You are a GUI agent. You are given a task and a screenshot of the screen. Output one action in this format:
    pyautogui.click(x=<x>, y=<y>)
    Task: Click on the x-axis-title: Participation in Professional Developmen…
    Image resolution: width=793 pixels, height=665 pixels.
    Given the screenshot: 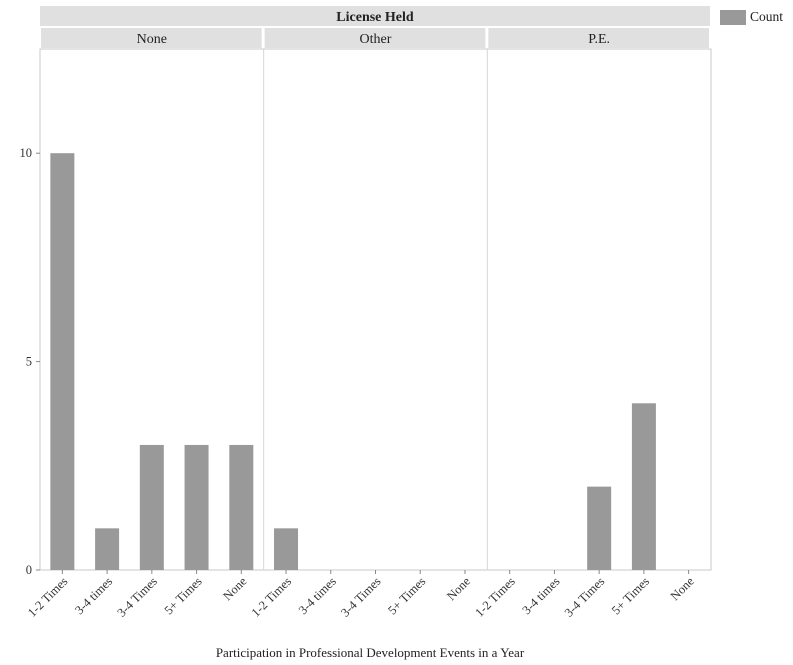 What is the action you would take?
    pyautogui.click(x=370, y=652)
    